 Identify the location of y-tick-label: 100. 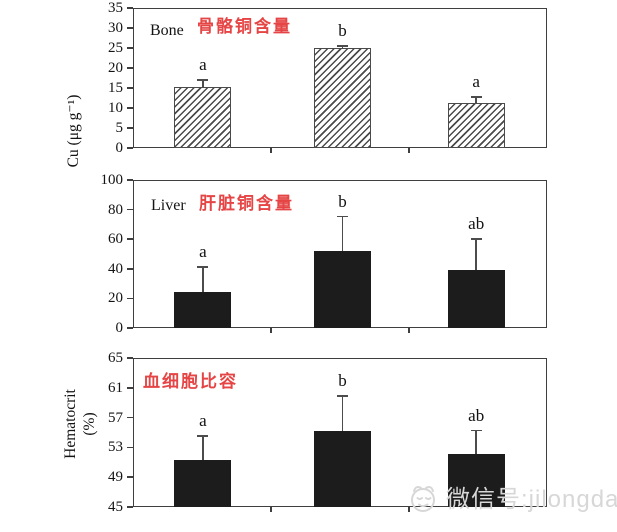
(112, 180).